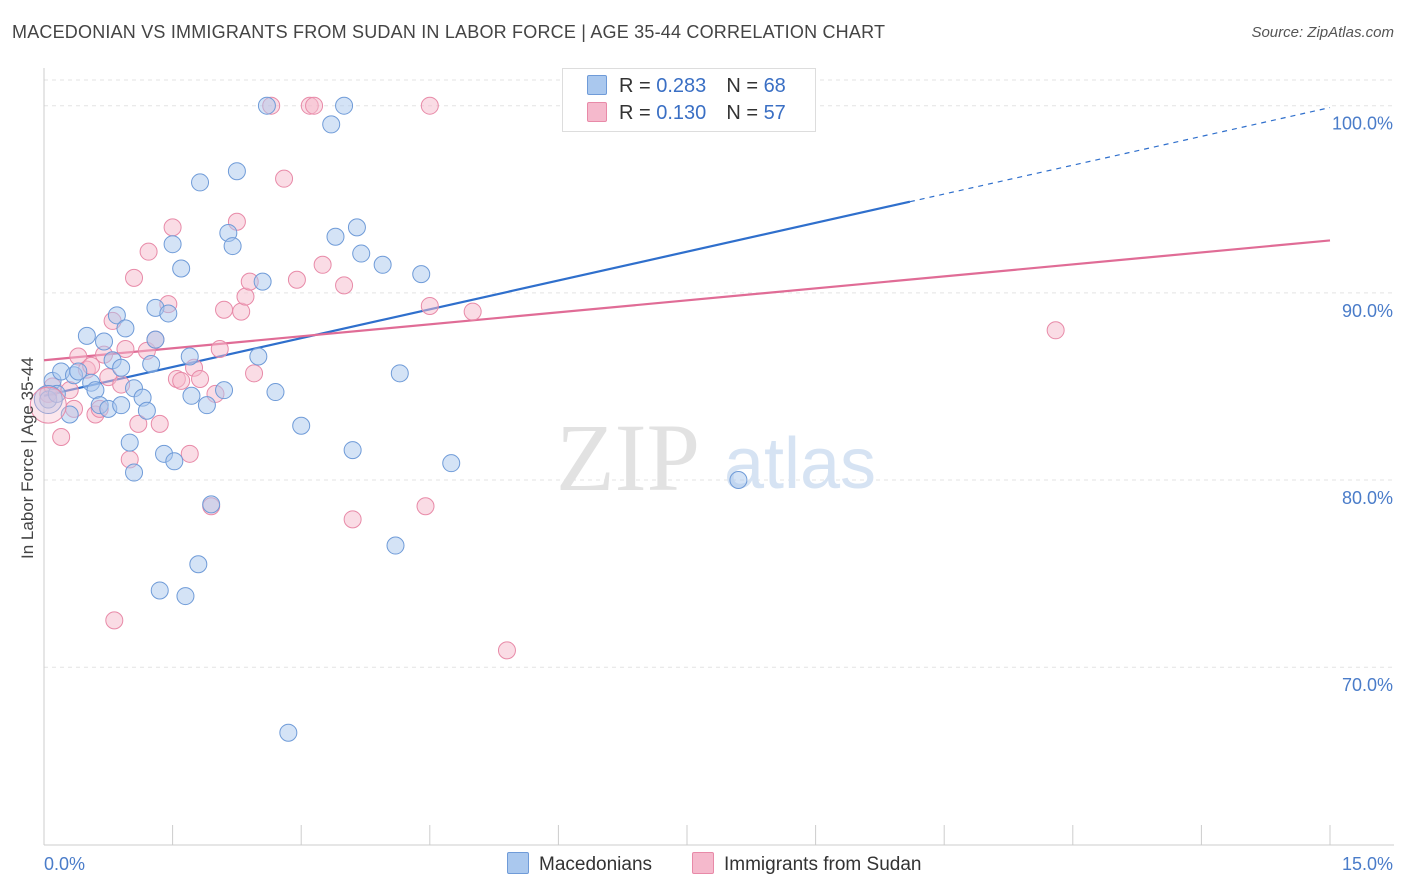  What do you see at coordinates (1367, 498) in the screenshot?
I see `y-tick-label: 80.0%` at bounding box center [1367, 498].